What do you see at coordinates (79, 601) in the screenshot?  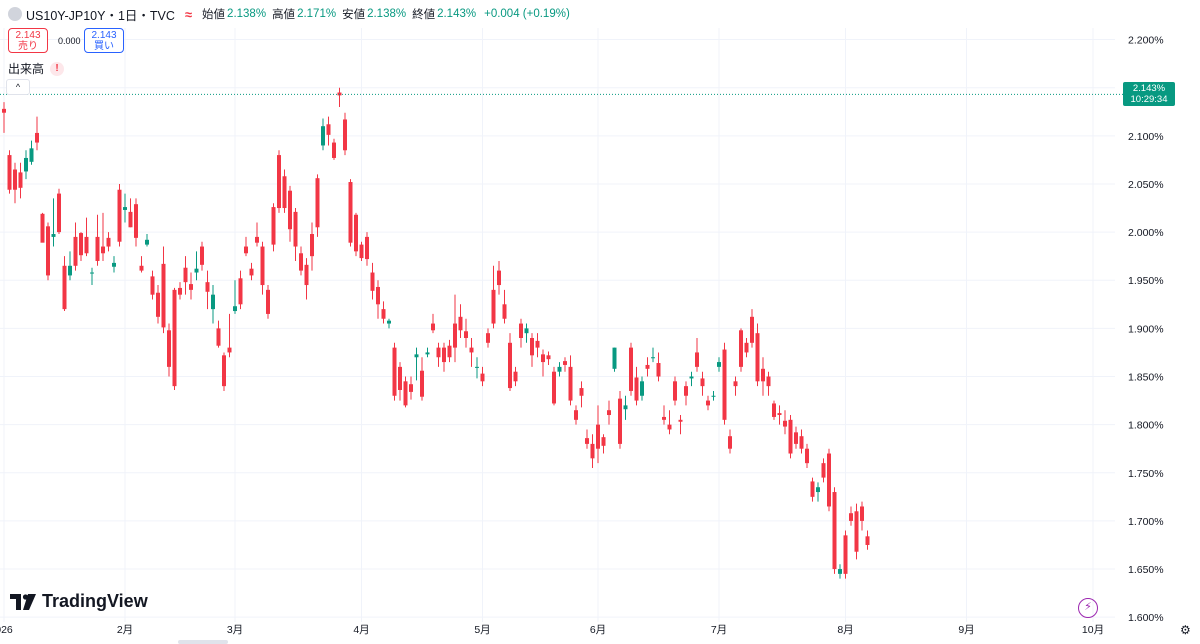 I see `tradingview-logo: TradingView` at bounding box center [79, 601].